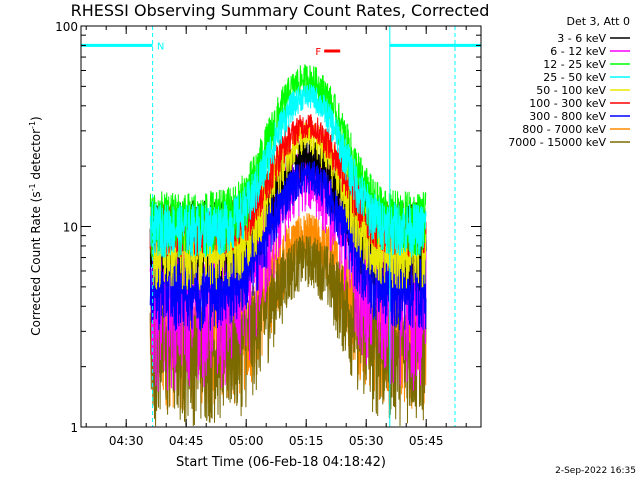 Image resolution: width=640 pixels, height=480 pixels. Describe the element at coordinates (595, 471) in the screenshot. I see `generated-timestamp: 2-Sep-2022 16:35` at that location.